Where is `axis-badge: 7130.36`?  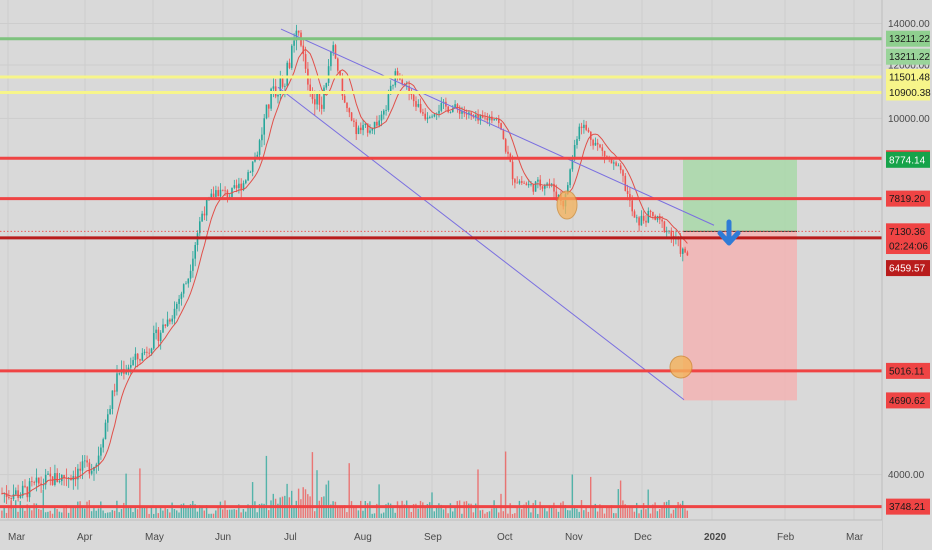 axis-badge: 7130.36 is located at coordinates (907, 232).